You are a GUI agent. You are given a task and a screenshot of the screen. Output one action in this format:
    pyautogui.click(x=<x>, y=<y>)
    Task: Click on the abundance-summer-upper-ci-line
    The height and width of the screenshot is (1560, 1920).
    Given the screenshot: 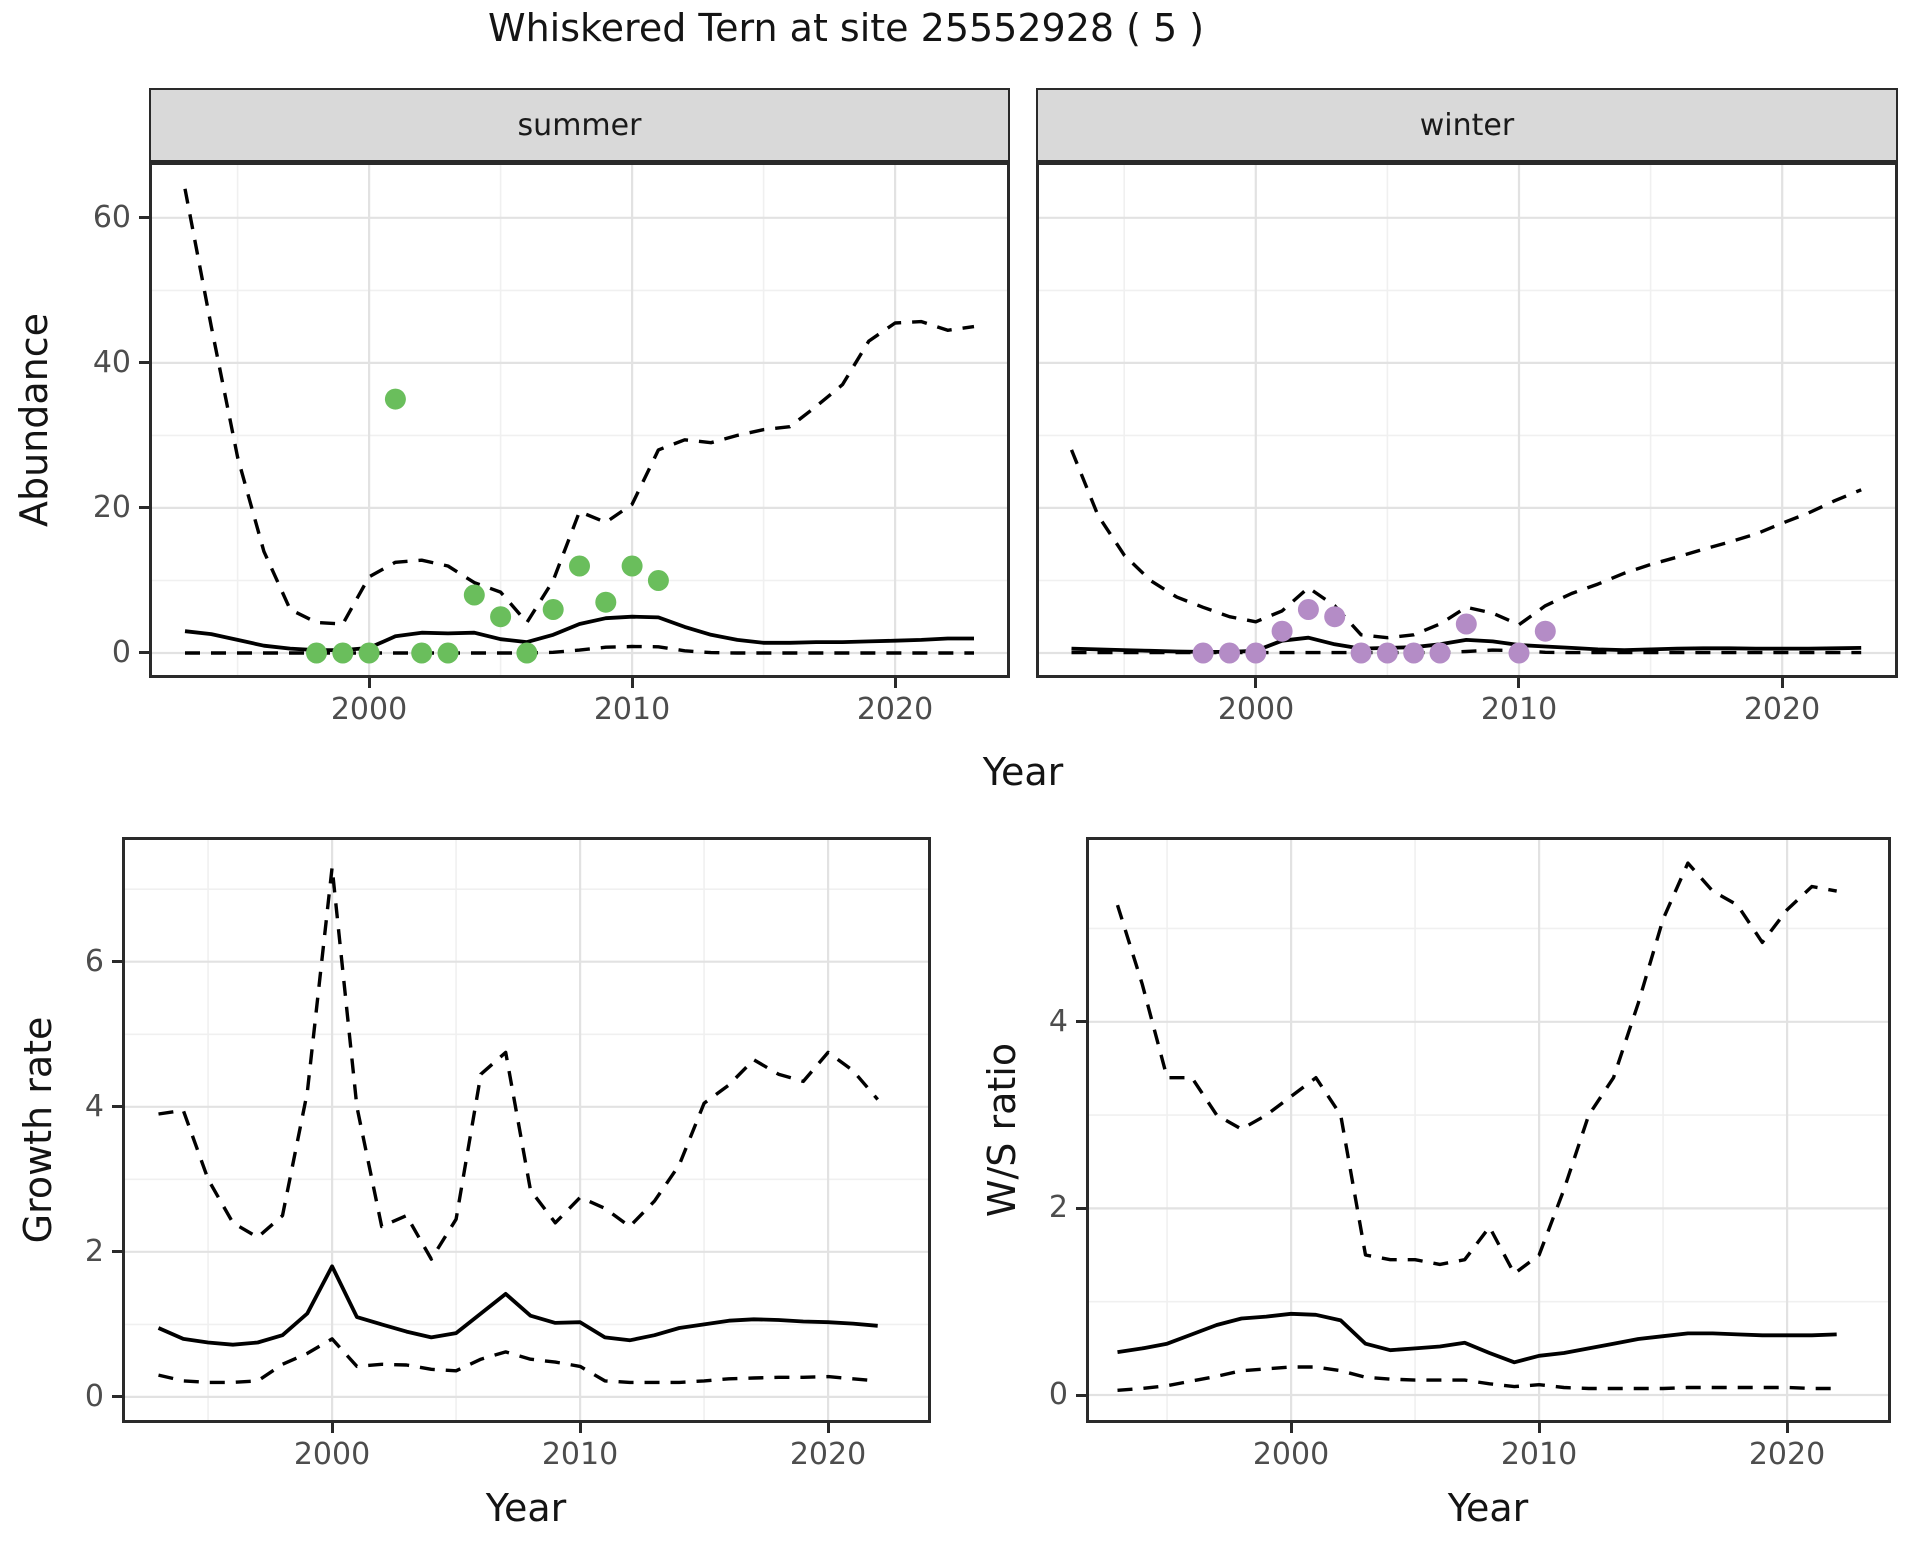 What is the action you would take?
    pyautogui.click(x=579, y=407)
    